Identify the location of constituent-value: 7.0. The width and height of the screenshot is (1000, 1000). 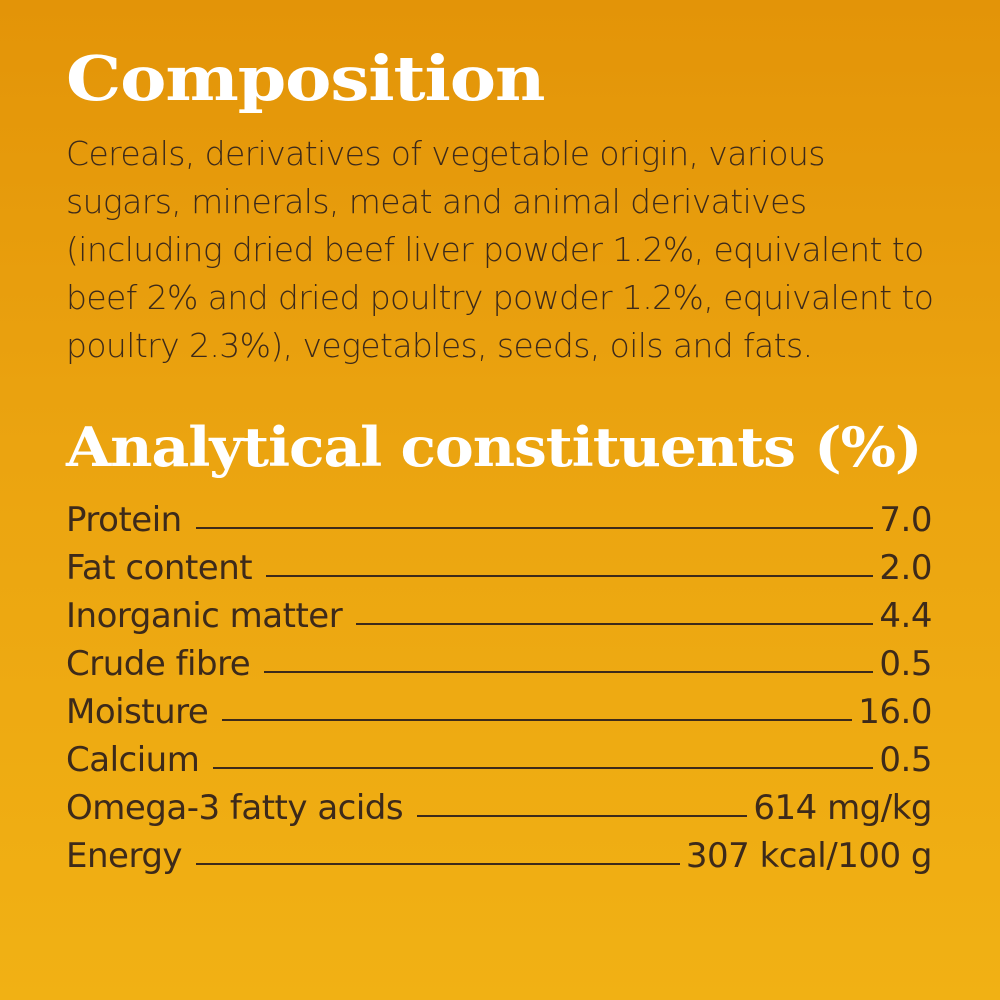
(905, 520).